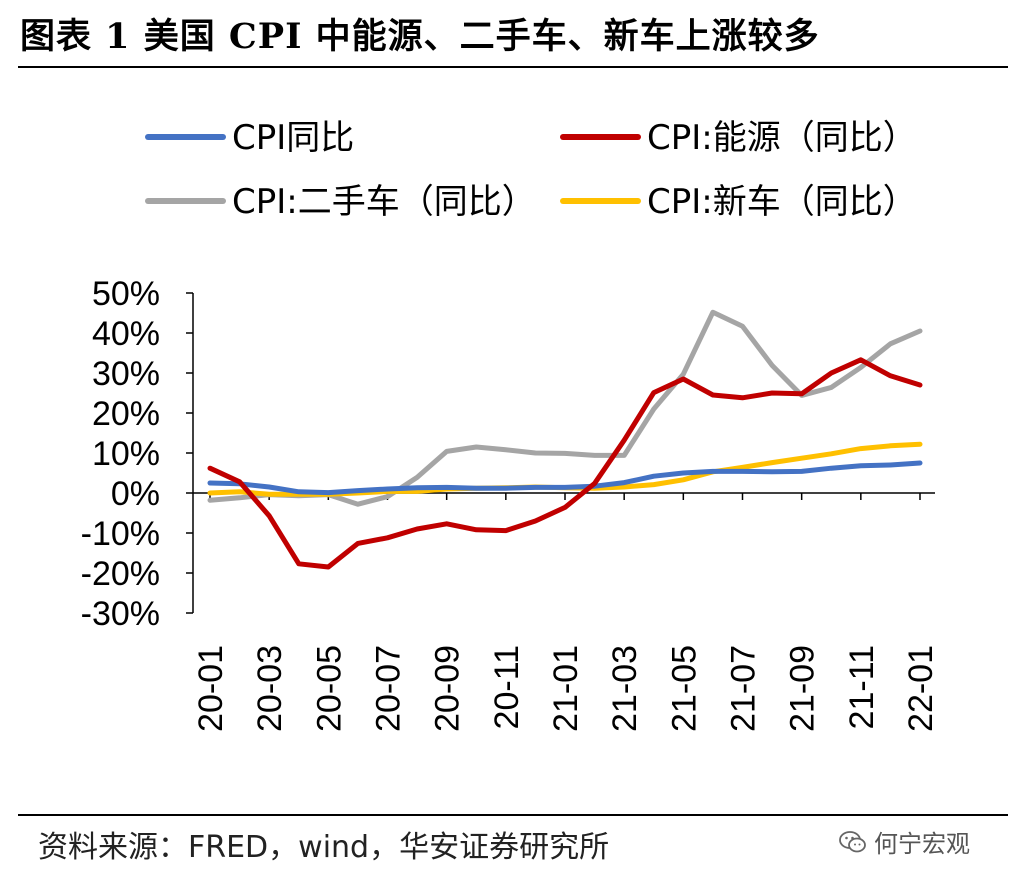 The height and width of the screenshot is (883, 1010). Describe the element at coordinates (329, 688) in the screenshot. I see `x-tick-label: 20-05` at that location.